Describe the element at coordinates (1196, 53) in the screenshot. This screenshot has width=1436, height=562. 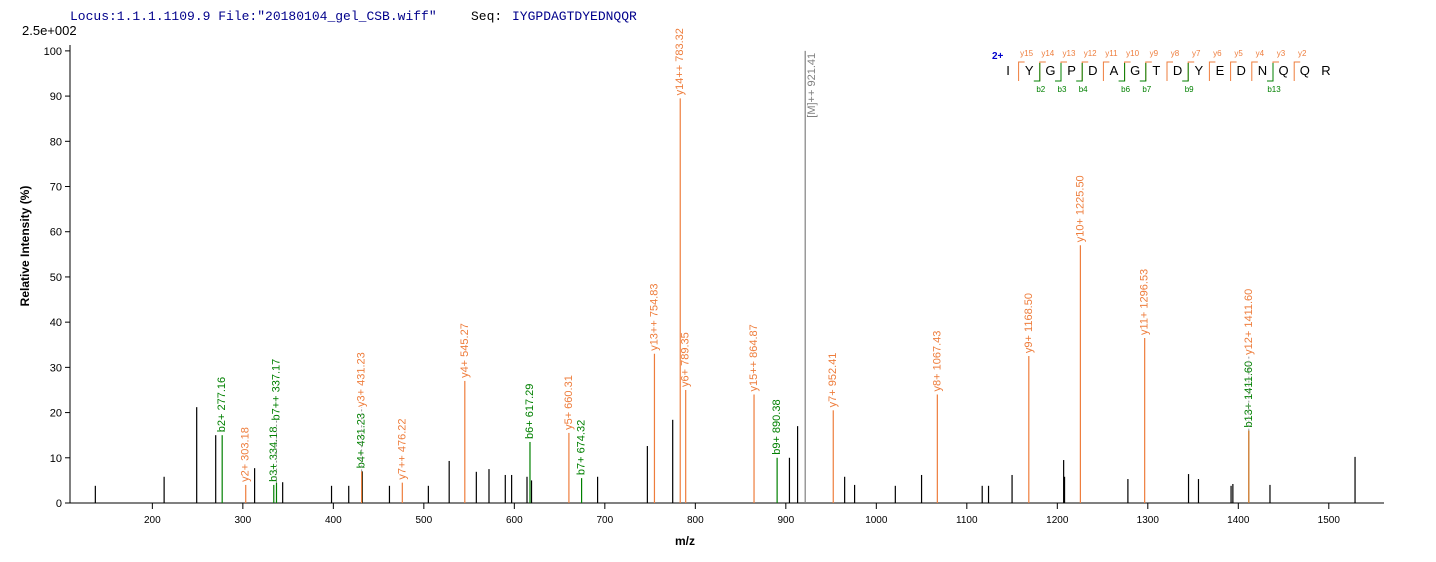
I see `y-ion-label: y7` at that location.